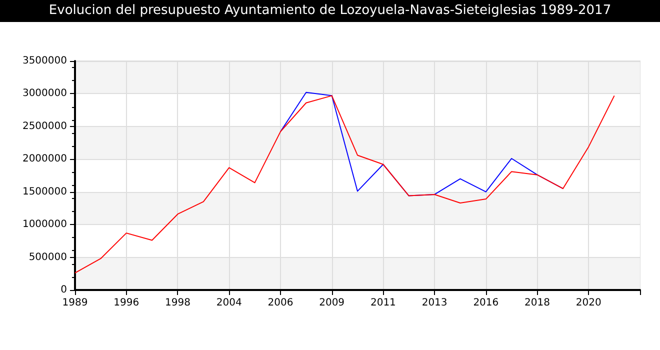  Describe the element at coordinates (332, 303) in the screenshot. I see `x-tick-label: 2009` at that location.